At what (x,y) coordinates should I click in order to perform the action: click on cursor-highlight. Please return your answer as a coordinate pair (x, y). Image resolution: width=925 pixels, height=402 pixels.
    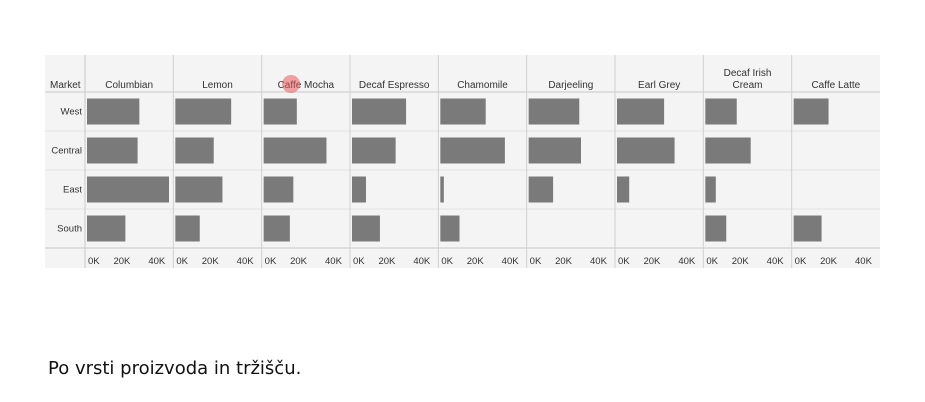
    Looking at the image, I should click on (291, 84).